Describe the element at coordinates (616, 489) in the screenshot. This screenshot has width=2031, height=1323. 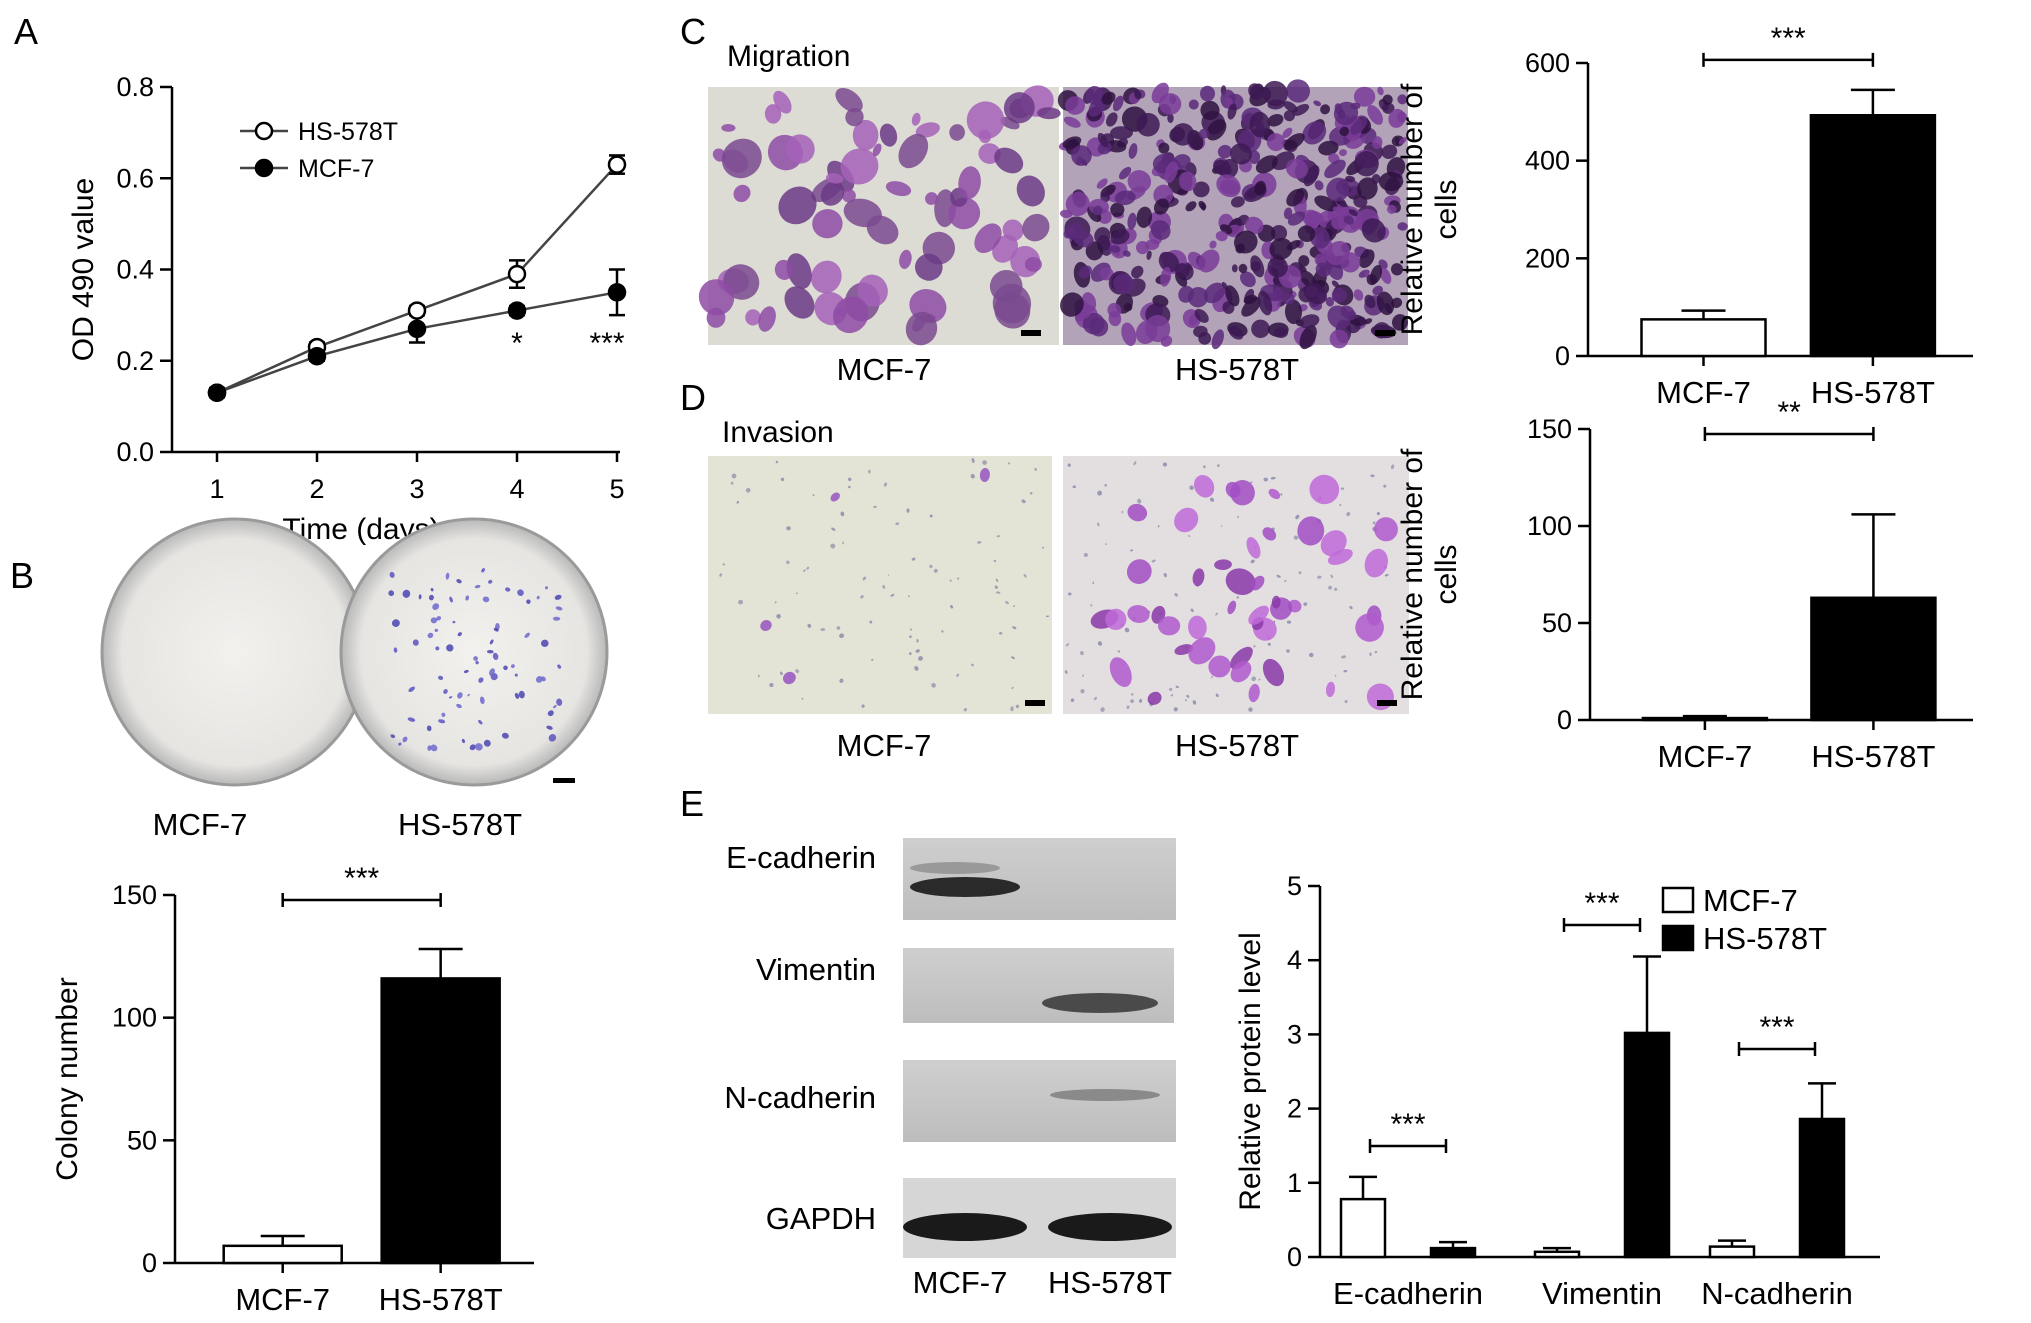
I see `x-tick-label: 5` at that location.